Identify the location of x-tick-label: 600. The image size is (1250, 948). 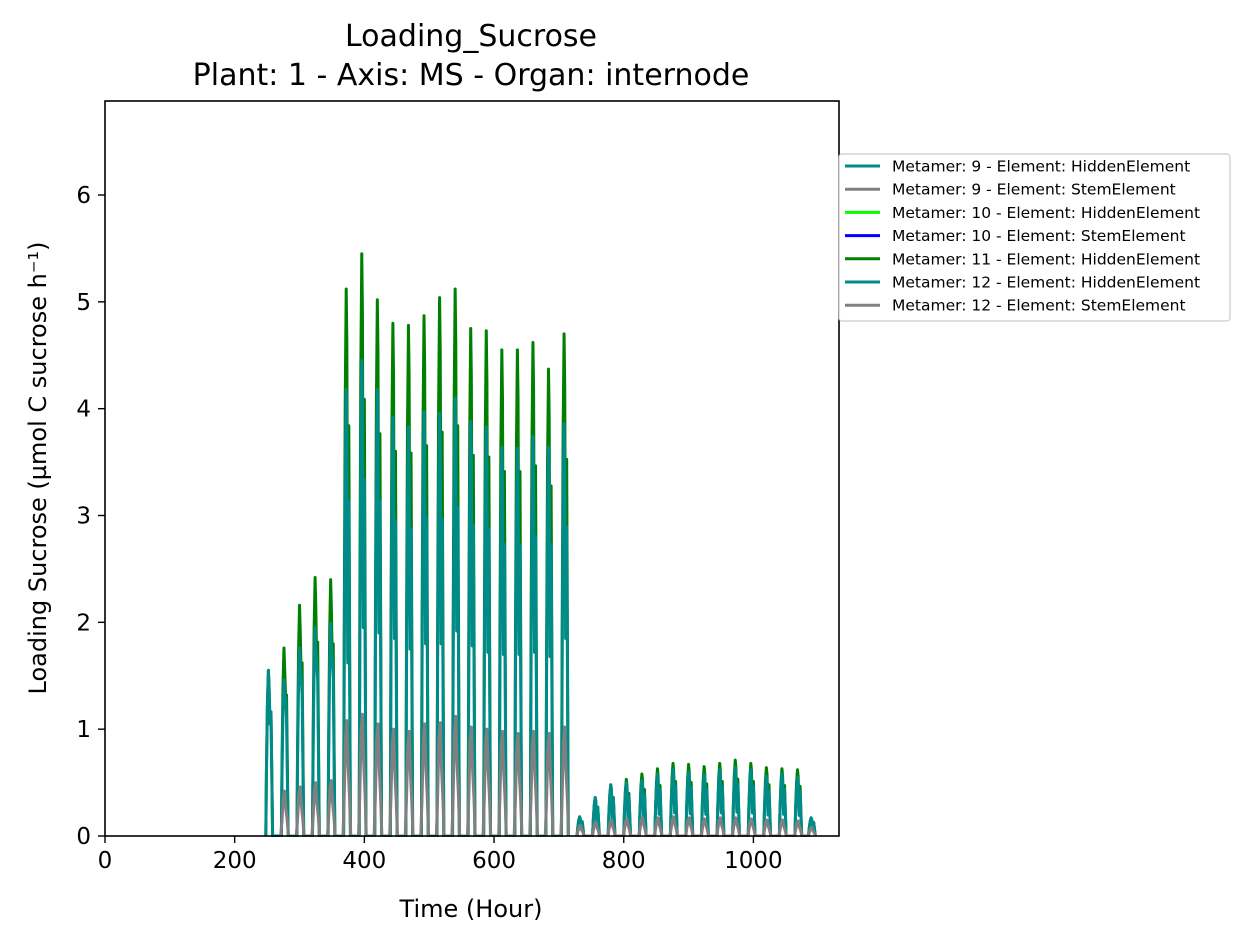
(494, 861).